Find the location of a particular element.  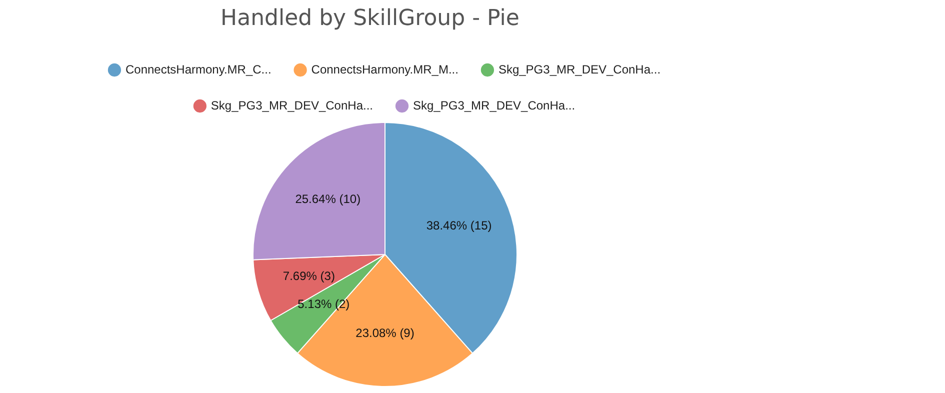

chart-title: Handled by SkillGroup - Pie is located at coordinates (370, 18).